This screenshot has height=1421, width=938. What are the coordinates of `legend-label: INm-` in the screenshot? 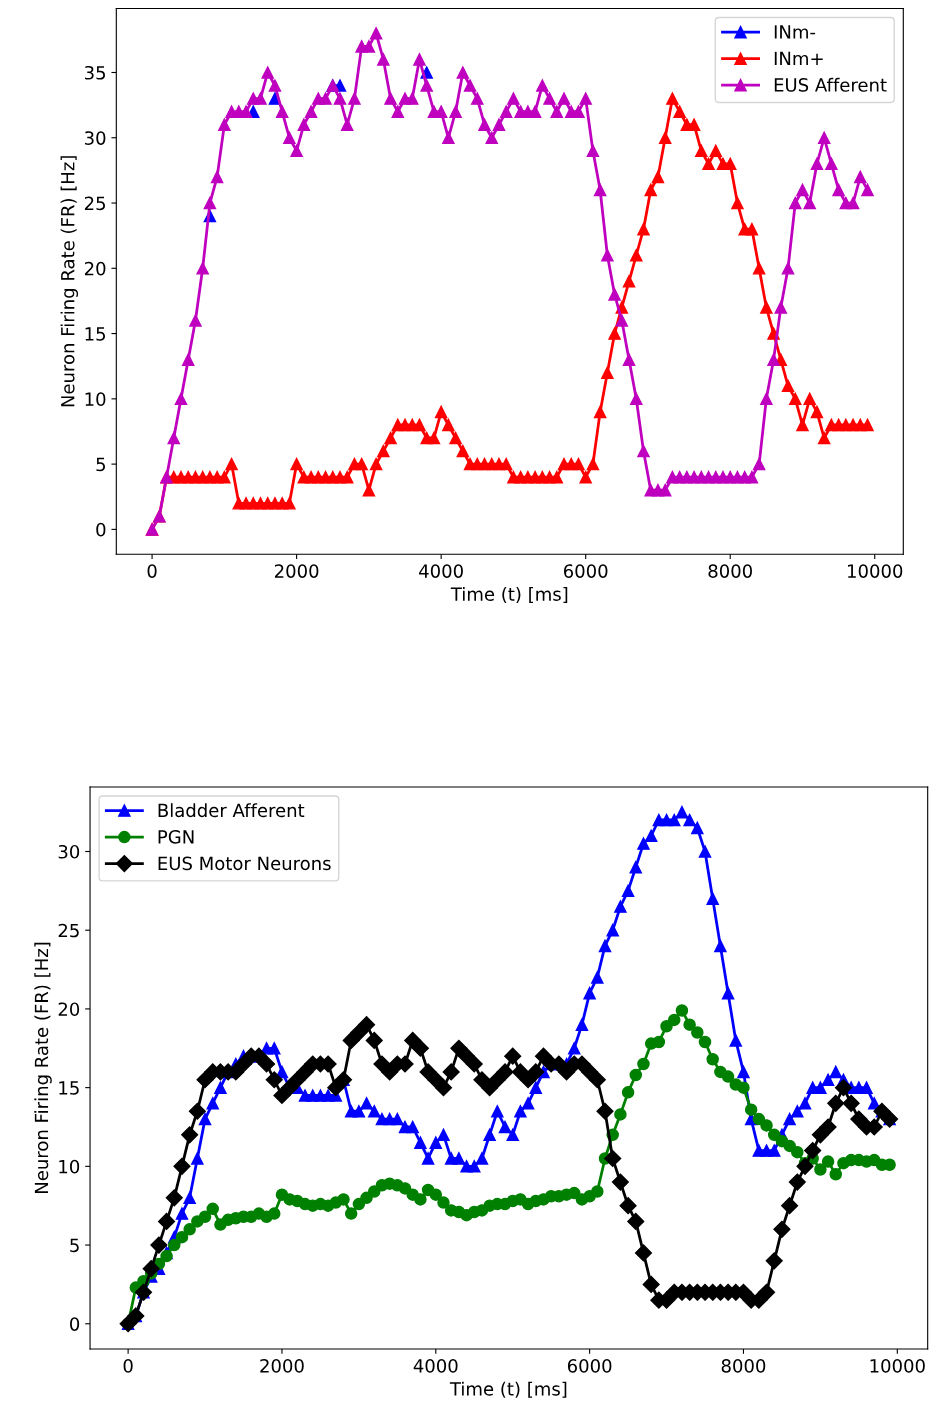 It's located at (795, 32).